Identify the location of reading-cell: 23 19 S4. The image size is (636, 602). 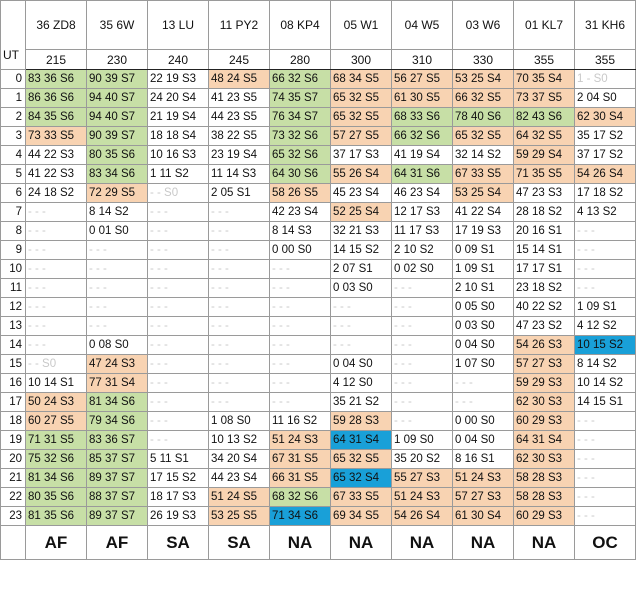
(239, 155).